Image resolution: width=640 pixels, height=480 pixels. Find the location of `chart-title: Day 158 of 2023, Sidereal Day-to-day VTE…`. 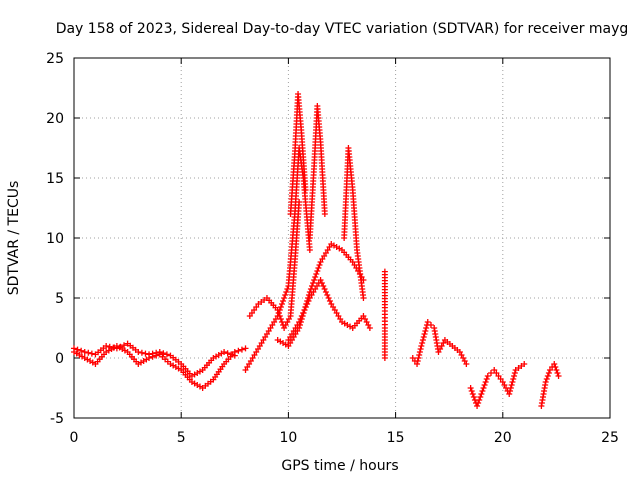

chart-title: Day 158 of 2023, Sidereal Day-to-day VTE… is located at coordinates (342, 29).